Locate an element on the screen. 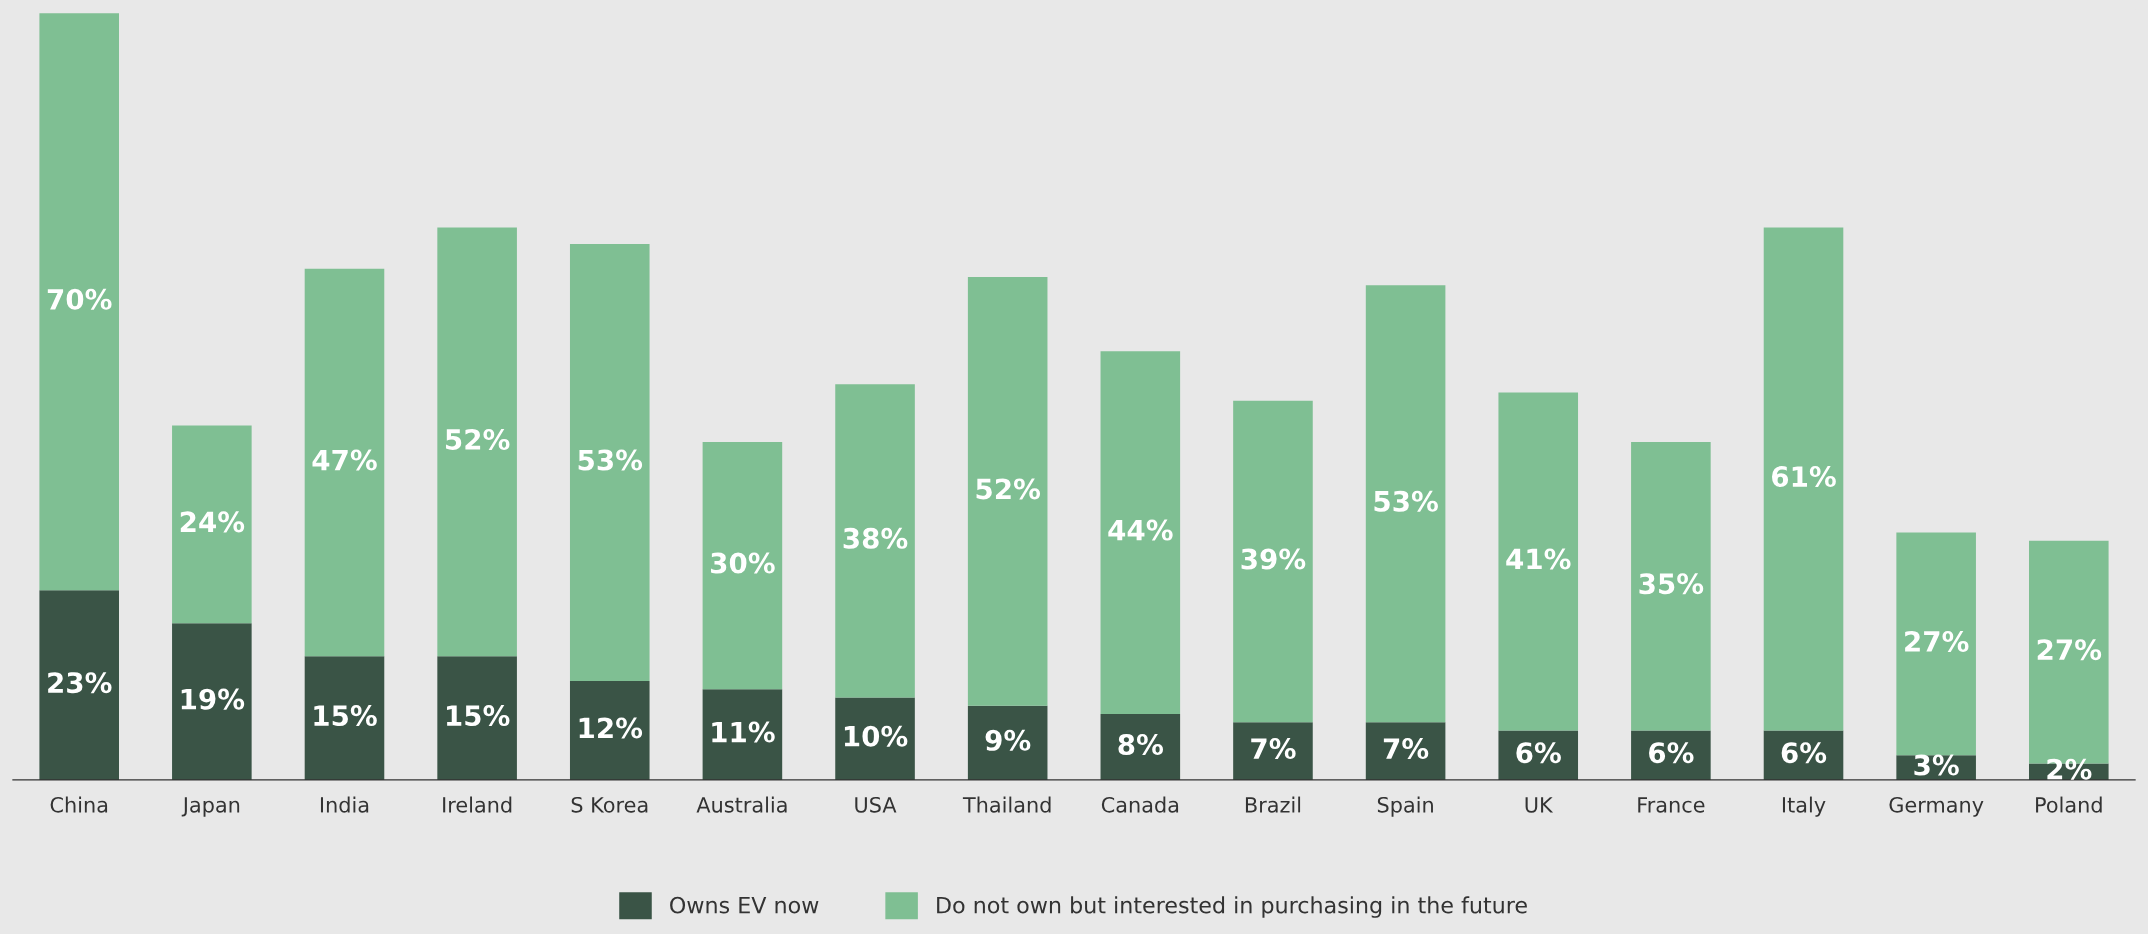 This screenshot has width=2148, height=934. x-tick-label: China is located at coordinates (79, 804).